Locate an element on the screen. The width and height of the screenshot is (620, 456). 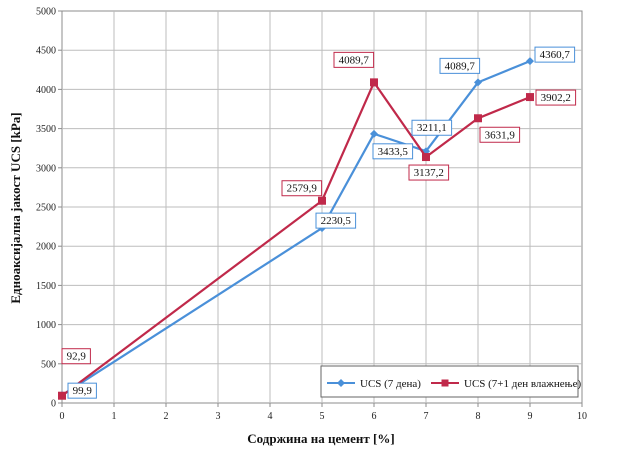
legend-box is located at coordinates (449, 381).